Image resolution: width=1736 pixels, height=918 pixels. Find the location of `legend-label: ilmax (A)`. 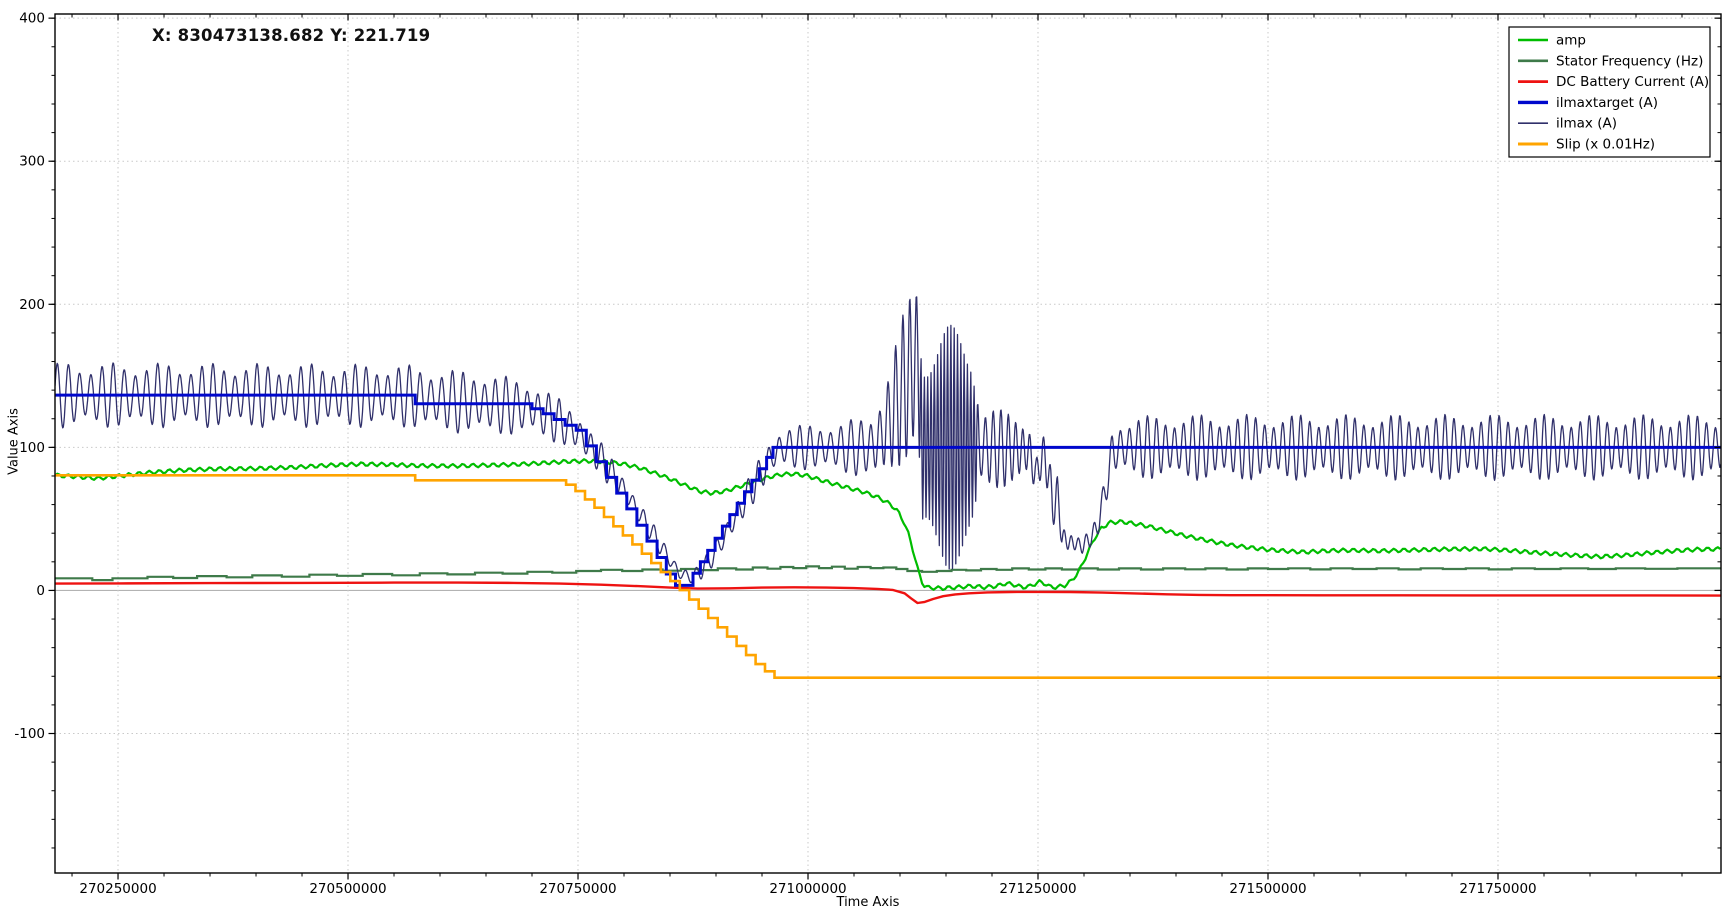

legend-label: ilmax (A) is located at coordinates (1586, 124).